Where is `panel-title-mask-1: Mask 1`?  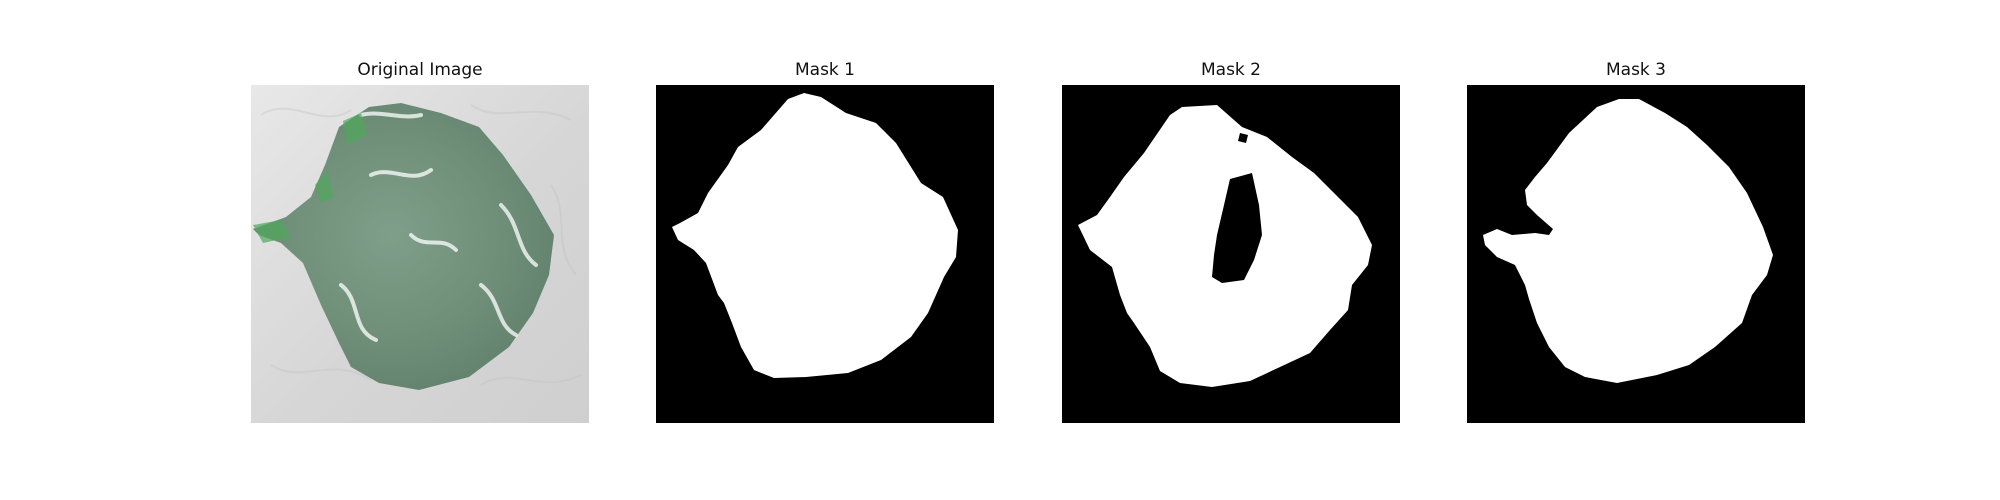 panel-title-mask-1: Mask 1 is located at coordinates (824, 70).